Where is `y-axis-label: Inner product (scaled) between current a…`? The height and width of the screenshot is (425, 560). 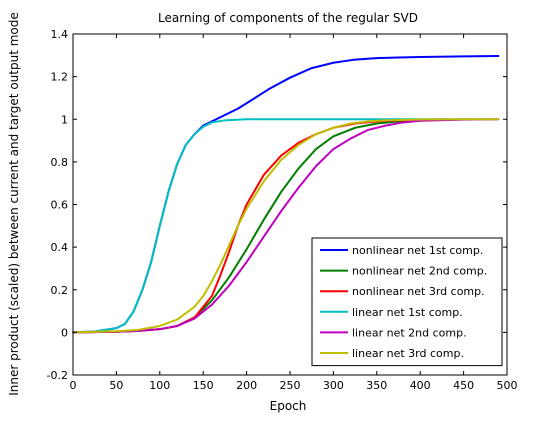 y-axis-label: Inner product (scaled) between current a… is located at coordinates (14, 204).